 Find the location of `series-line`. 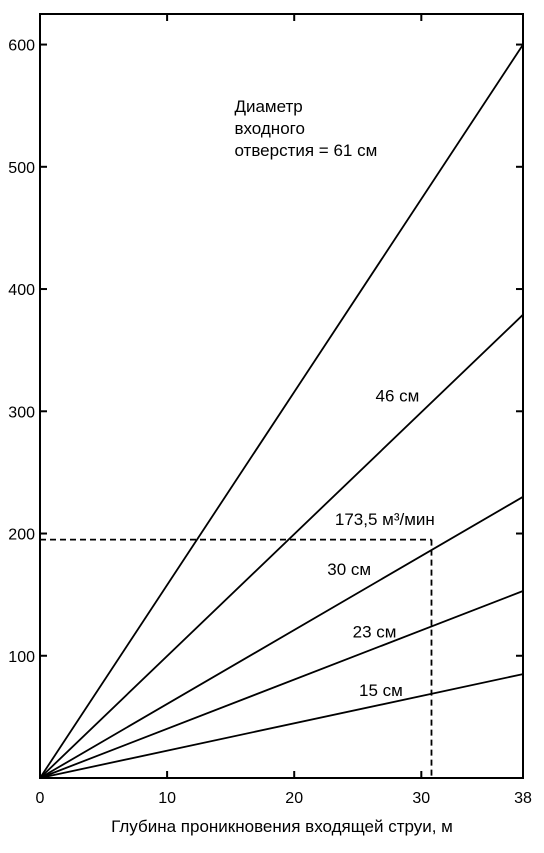

series-line is located at coordinates (281, 726).